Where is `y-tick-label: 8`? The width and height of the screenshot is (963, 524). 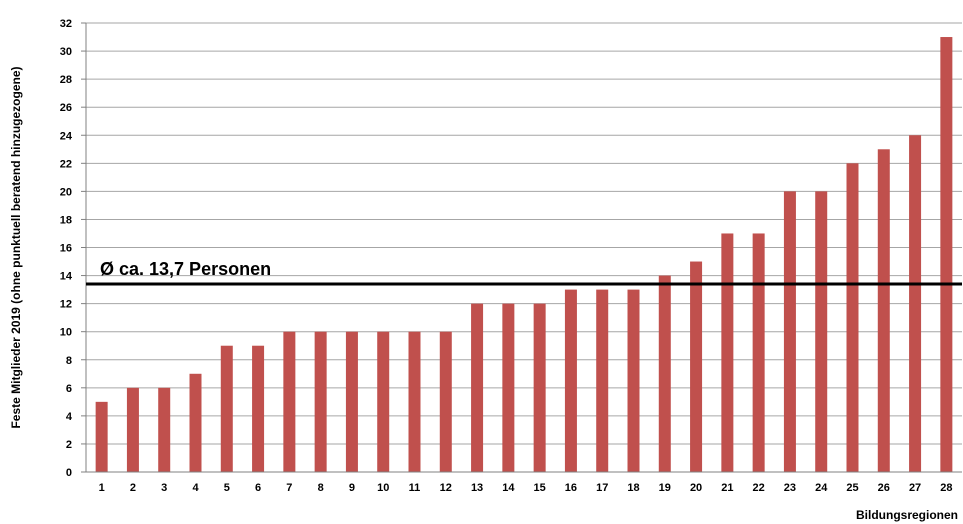
y-tick-label: 8 is located at coordinates (69, 361).